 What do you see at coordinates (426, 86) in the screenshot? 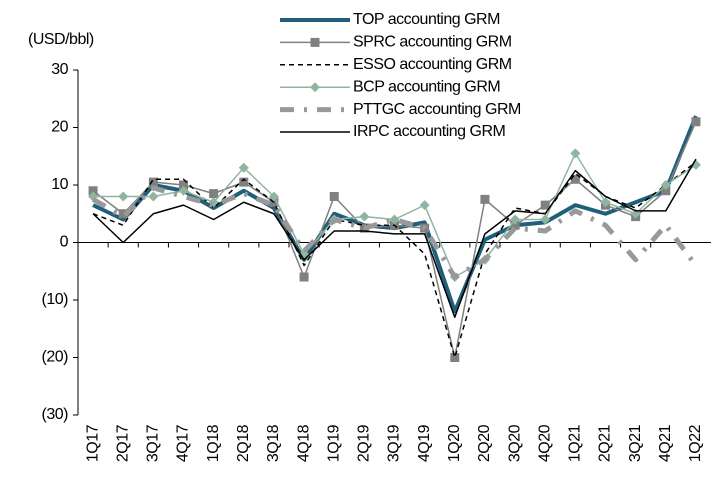
I see `legend-label: BCP accounting GRM` at bounding box center [426, 86].